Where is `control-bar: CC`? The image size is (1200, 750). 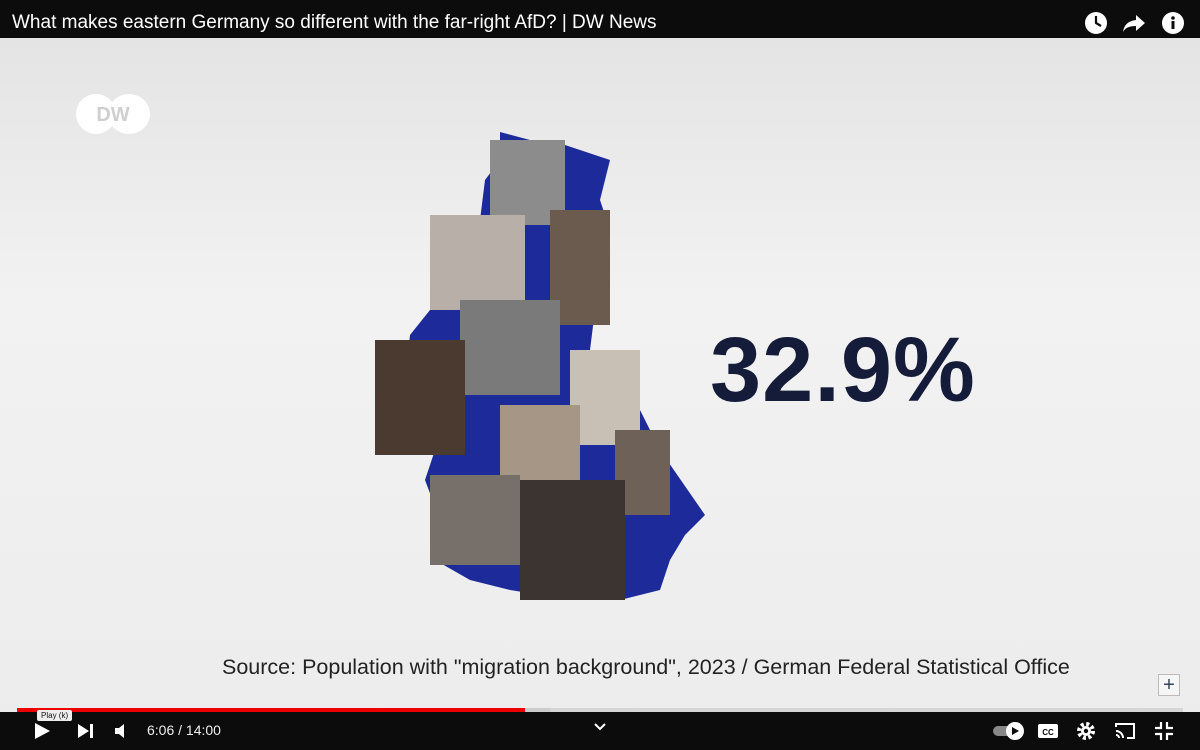
control-bar: CC is located at coordinates (600, 731).